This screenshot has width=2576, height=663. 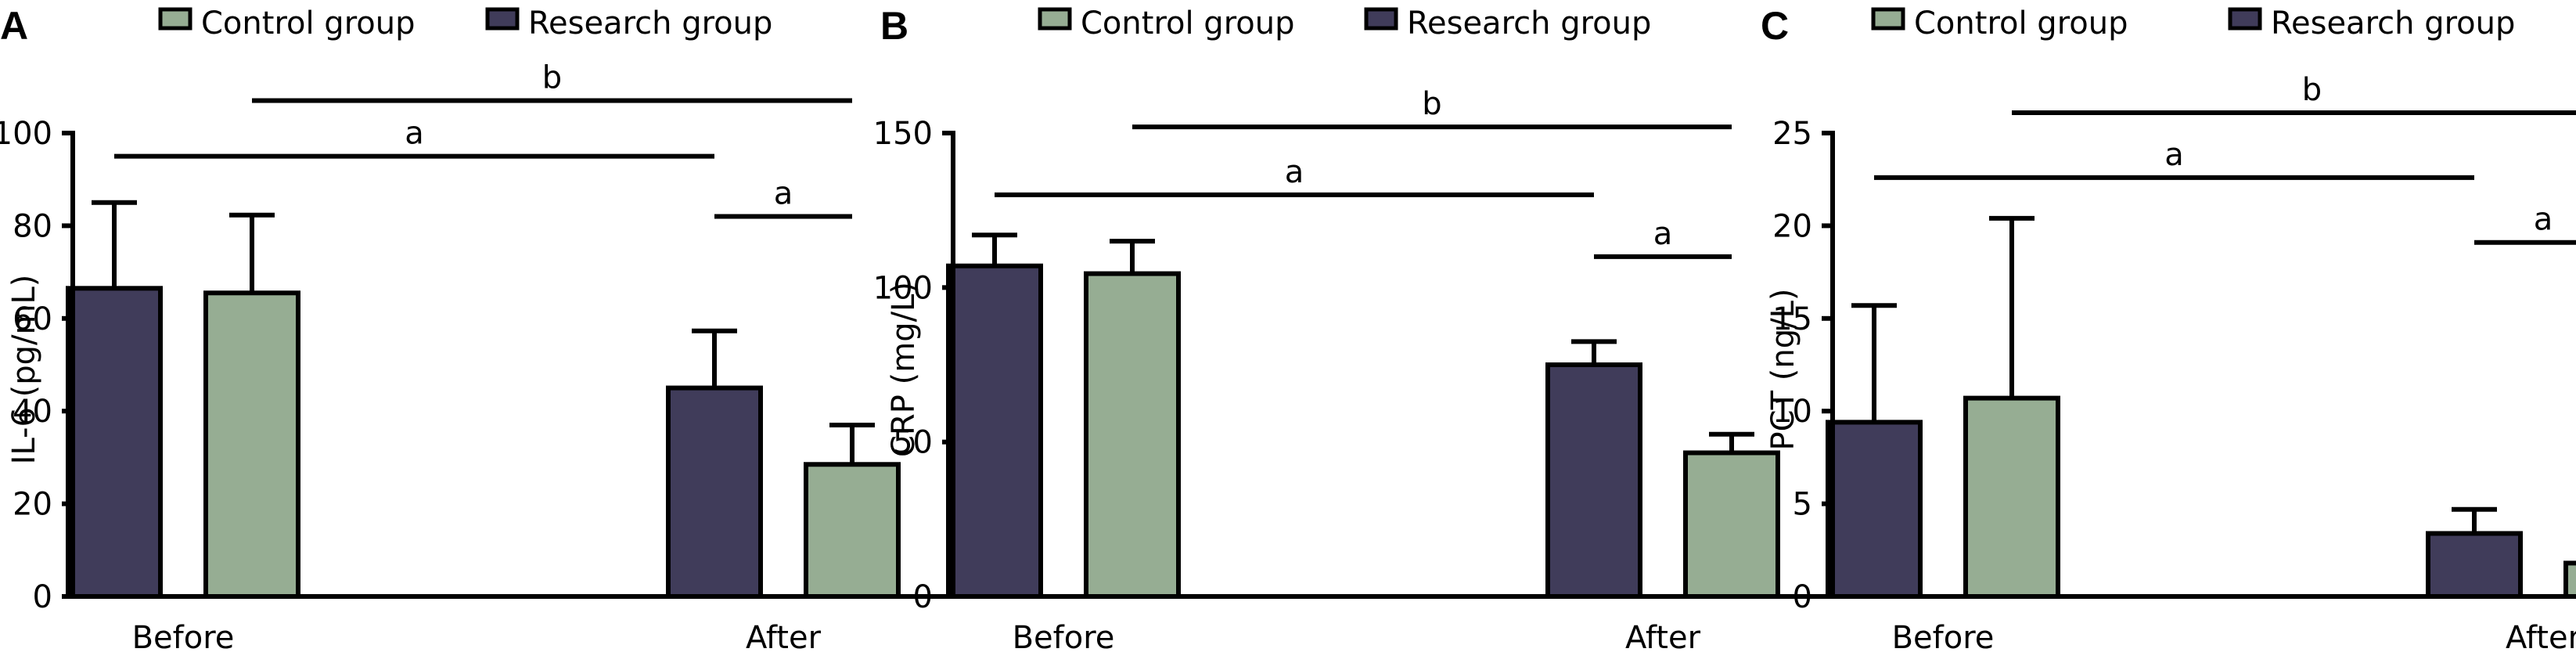 I want to click on panel-label: B, so click(x=894, y=26).